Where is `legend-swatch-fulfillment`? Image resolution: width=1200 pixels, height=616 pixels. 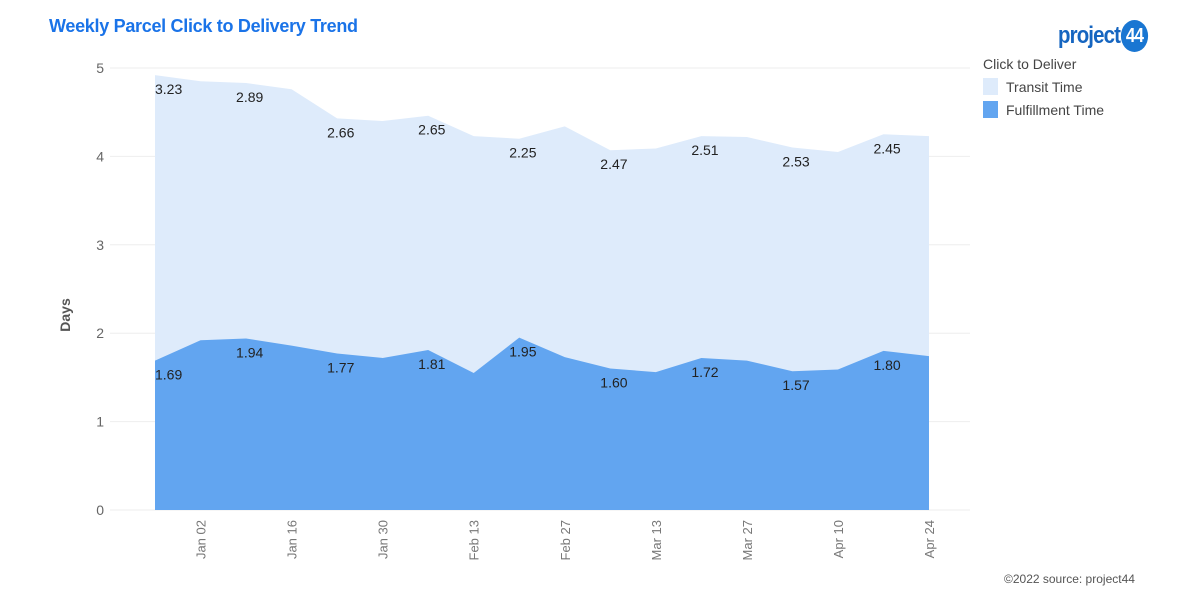
legend-swatch-fulfillment is located at coordinates (990, 109).